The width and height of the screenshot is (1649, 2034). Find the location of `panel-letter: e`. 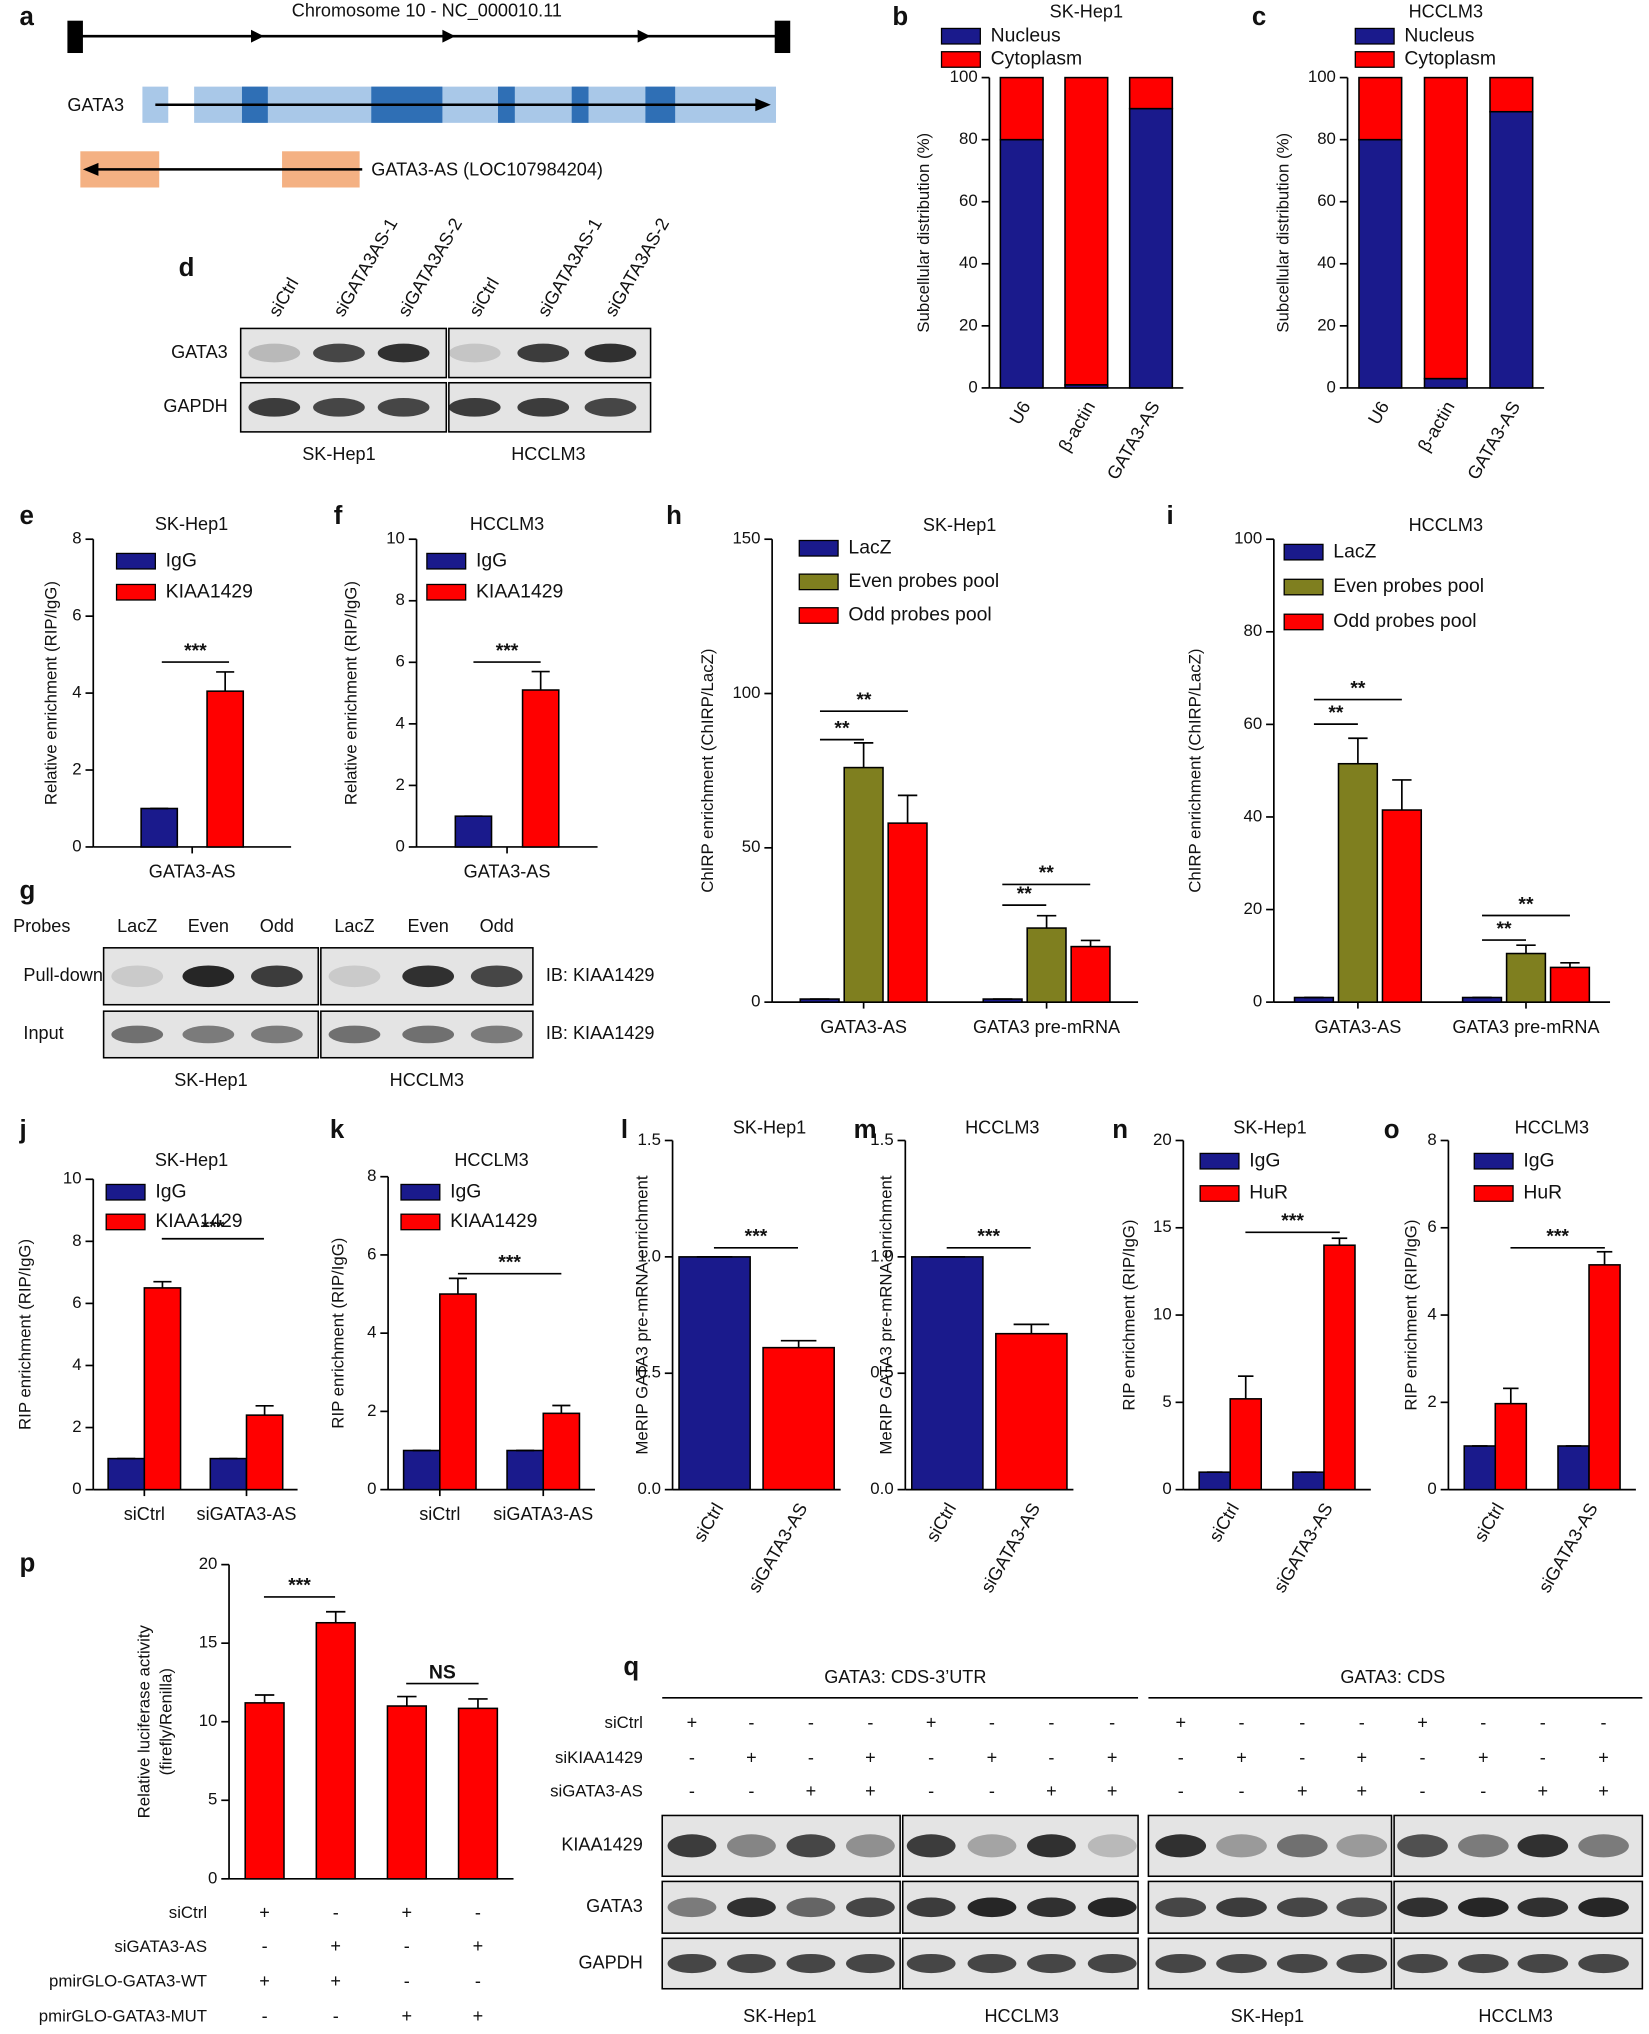

panel-letter: e is located at coordinates (27, 516).